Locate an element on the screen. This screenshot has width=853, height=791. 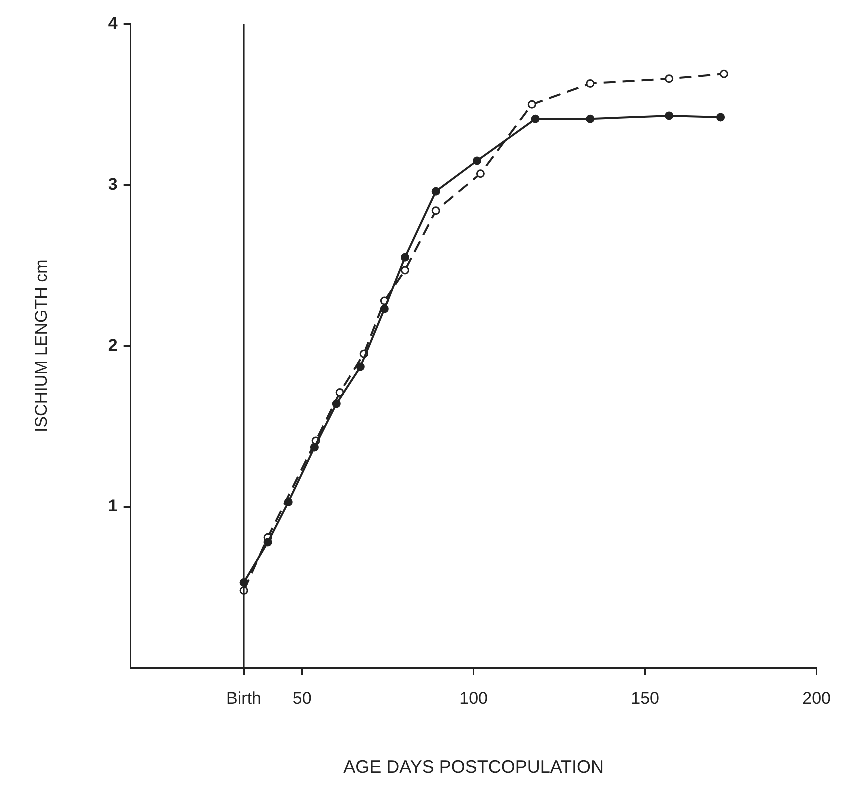
x-tick-label: 200 is located at coordinates (817, 698).